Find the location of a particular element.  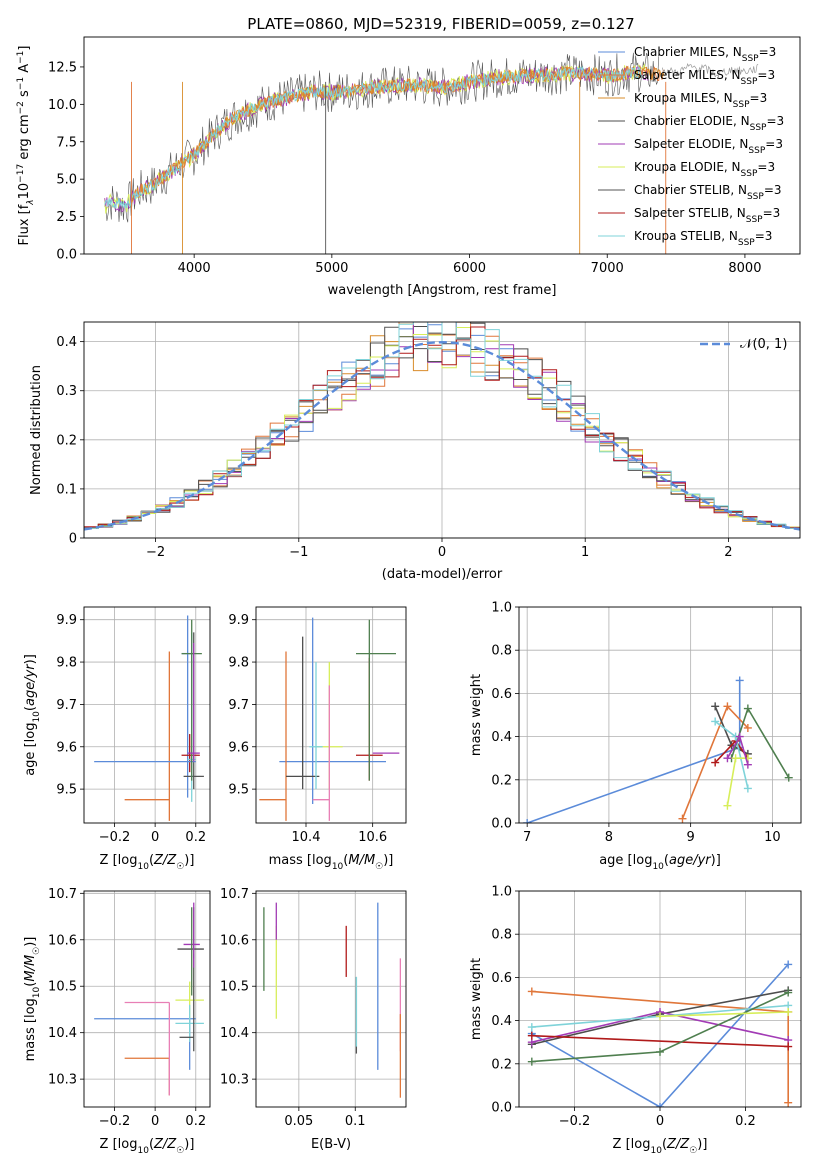

tick-label-y: 0.6 is located at coordinates (501, 978).